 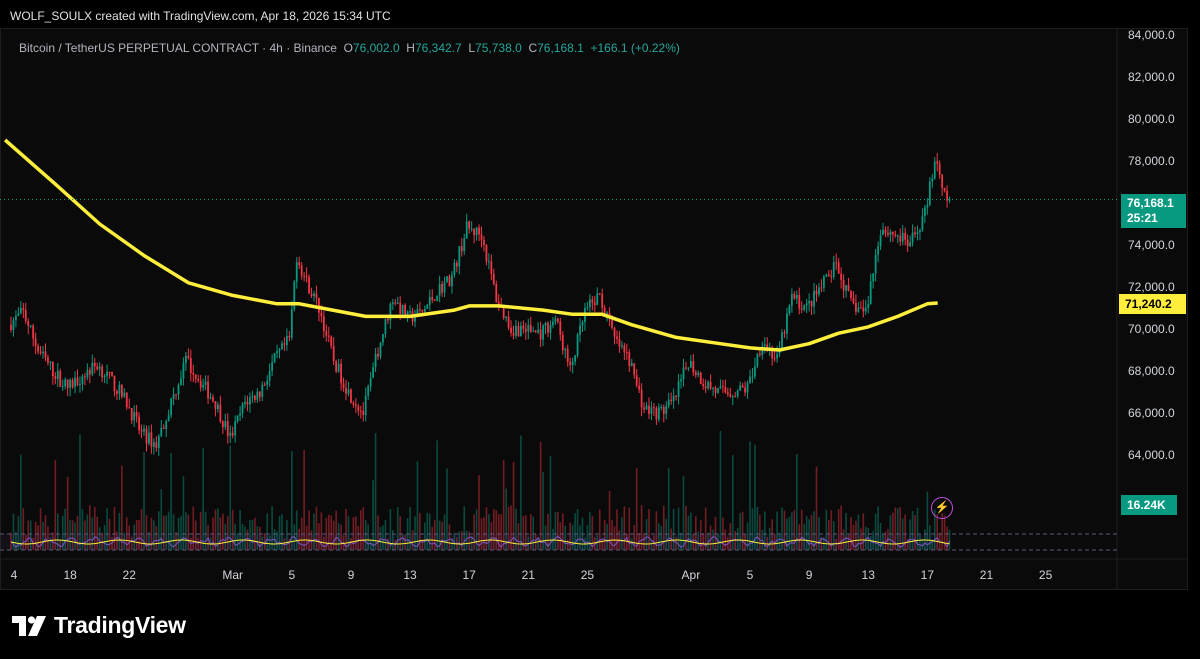 What do you see at coordinates (942, 508) in the screenshot?
I see `lightning-icon: ⚡` at bounding box center [942, 508].